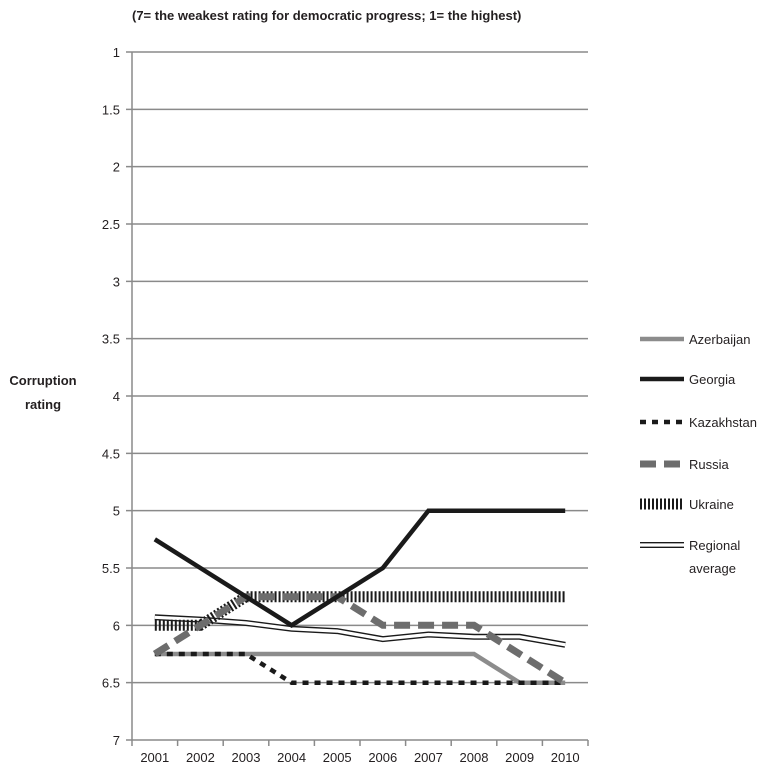 The image size is (762, 767). I want to click on x-tick-label: 2007, so click(428, 757).